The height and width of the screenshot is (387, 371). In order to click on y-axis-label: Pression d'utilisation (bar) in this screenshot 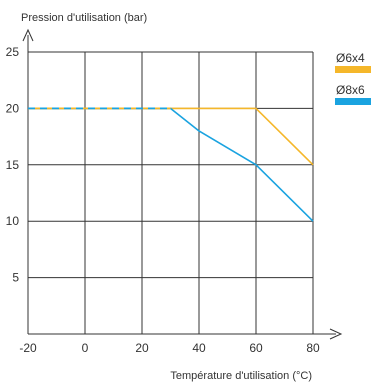, I will do `click(84, 18)`.